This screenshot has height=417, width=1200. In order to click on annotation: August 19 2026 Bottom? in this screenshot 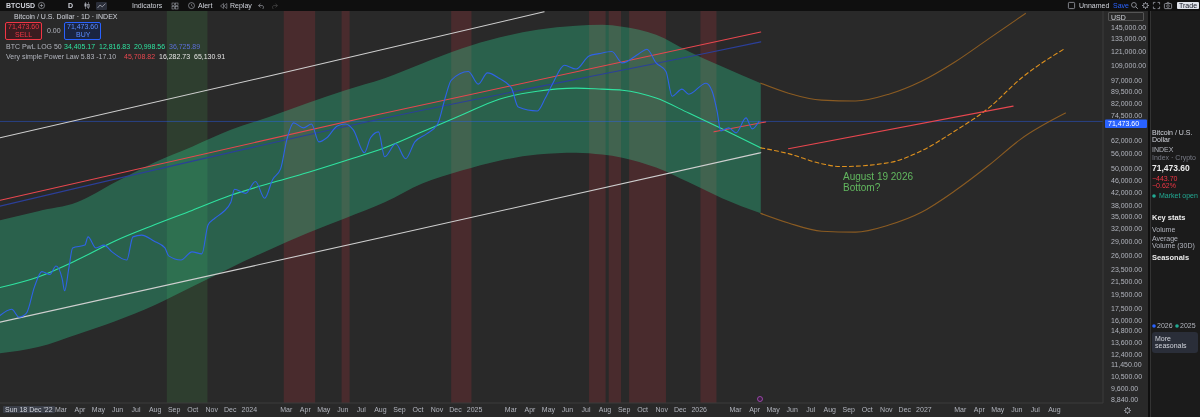, I will do `click(878, 182)`.